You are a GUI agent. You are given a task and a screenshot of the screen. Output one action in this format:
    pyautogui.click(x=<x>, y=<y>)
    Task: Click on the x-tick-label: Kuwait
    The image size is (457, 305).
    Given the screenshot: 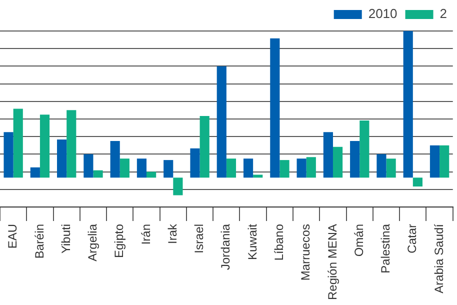 What is the action you would take?
    pyautogui.click(x=252, y=241)
    